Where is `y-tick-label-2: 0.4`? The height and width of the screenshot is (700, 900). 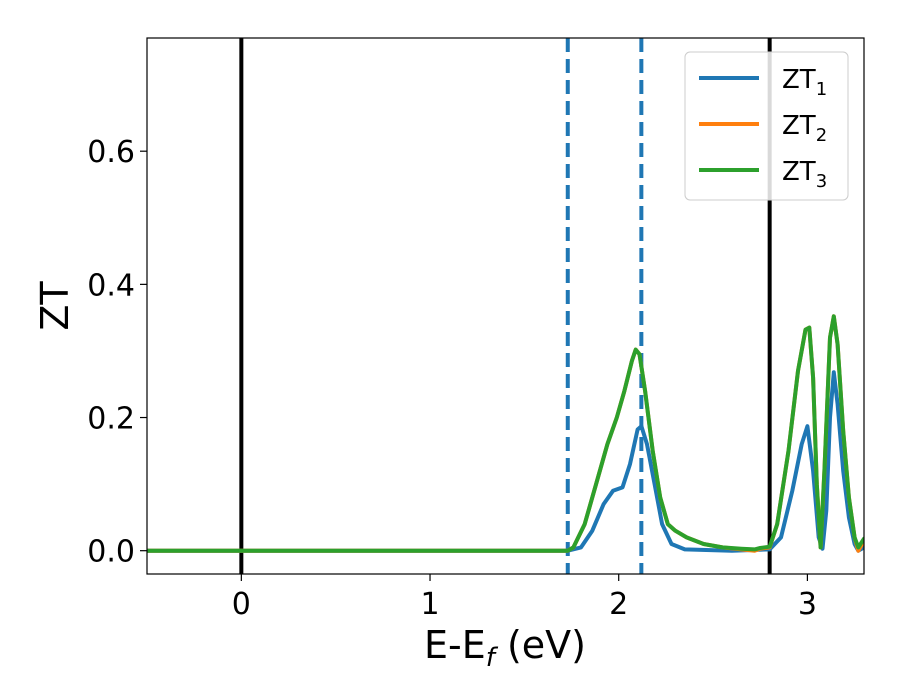 y-tick-label-2: 0.4 is located at coordinates (111, 285).